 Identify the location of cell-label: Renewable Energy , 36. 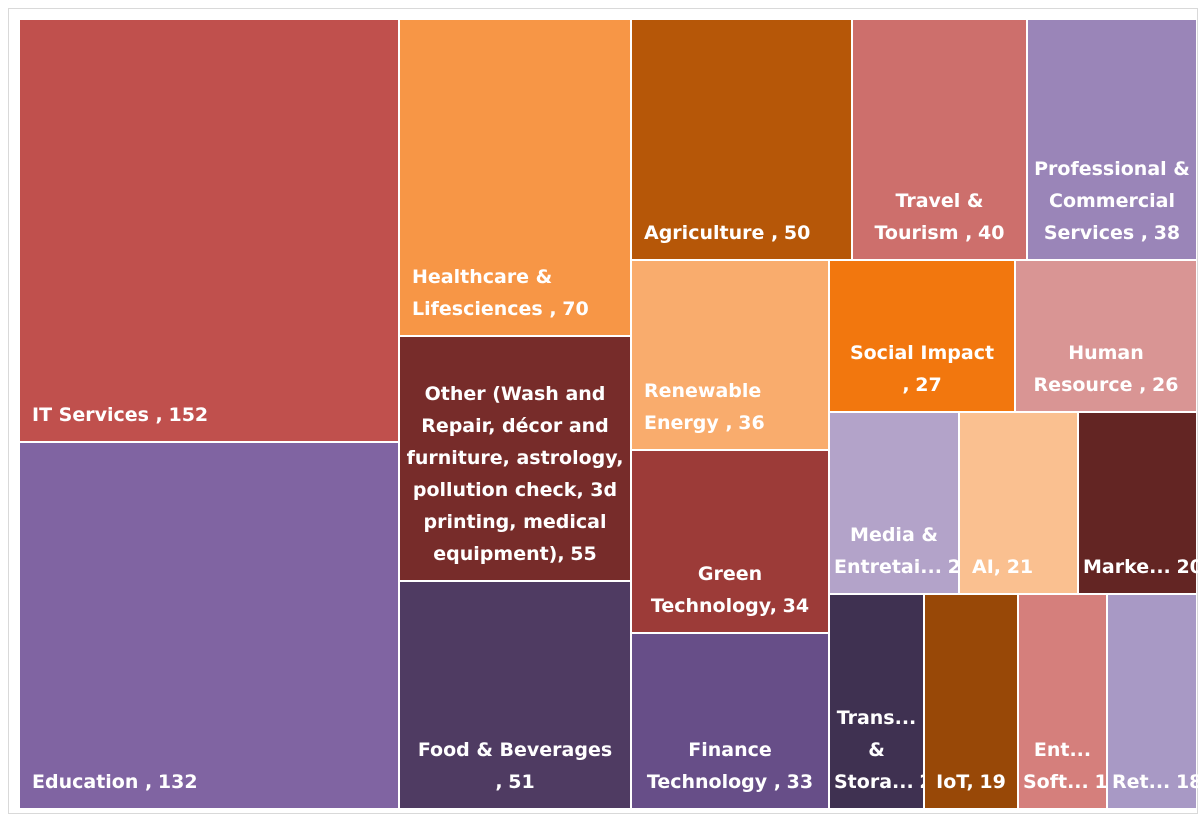
(732, 407).